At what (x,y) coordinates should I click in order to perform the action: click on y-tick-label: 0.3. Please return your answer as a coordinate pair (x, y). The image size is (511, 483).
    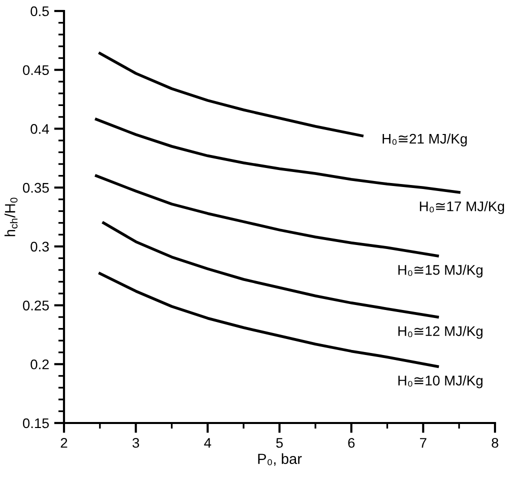
    Looking at the image, I should click on (39, 247).